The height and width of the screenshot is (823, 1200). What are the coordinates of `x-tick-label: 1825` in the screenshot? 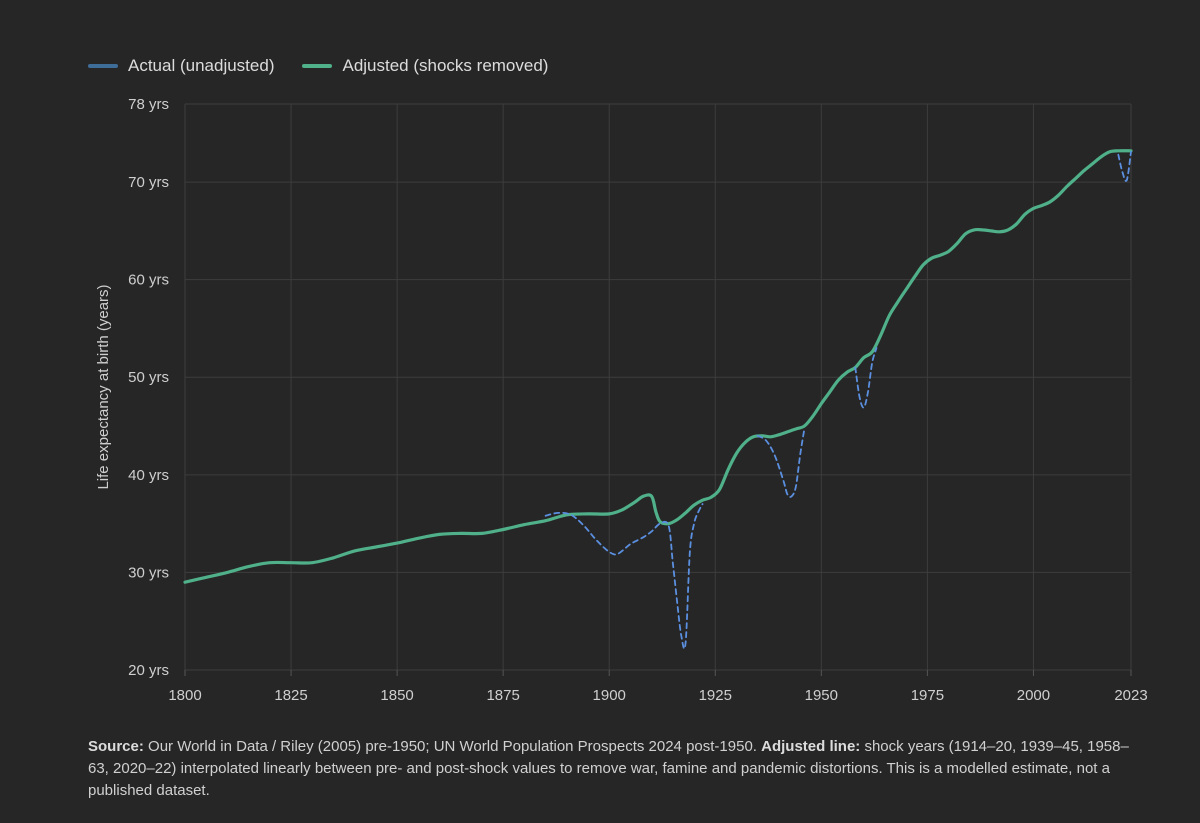 It's located at (290, 695).